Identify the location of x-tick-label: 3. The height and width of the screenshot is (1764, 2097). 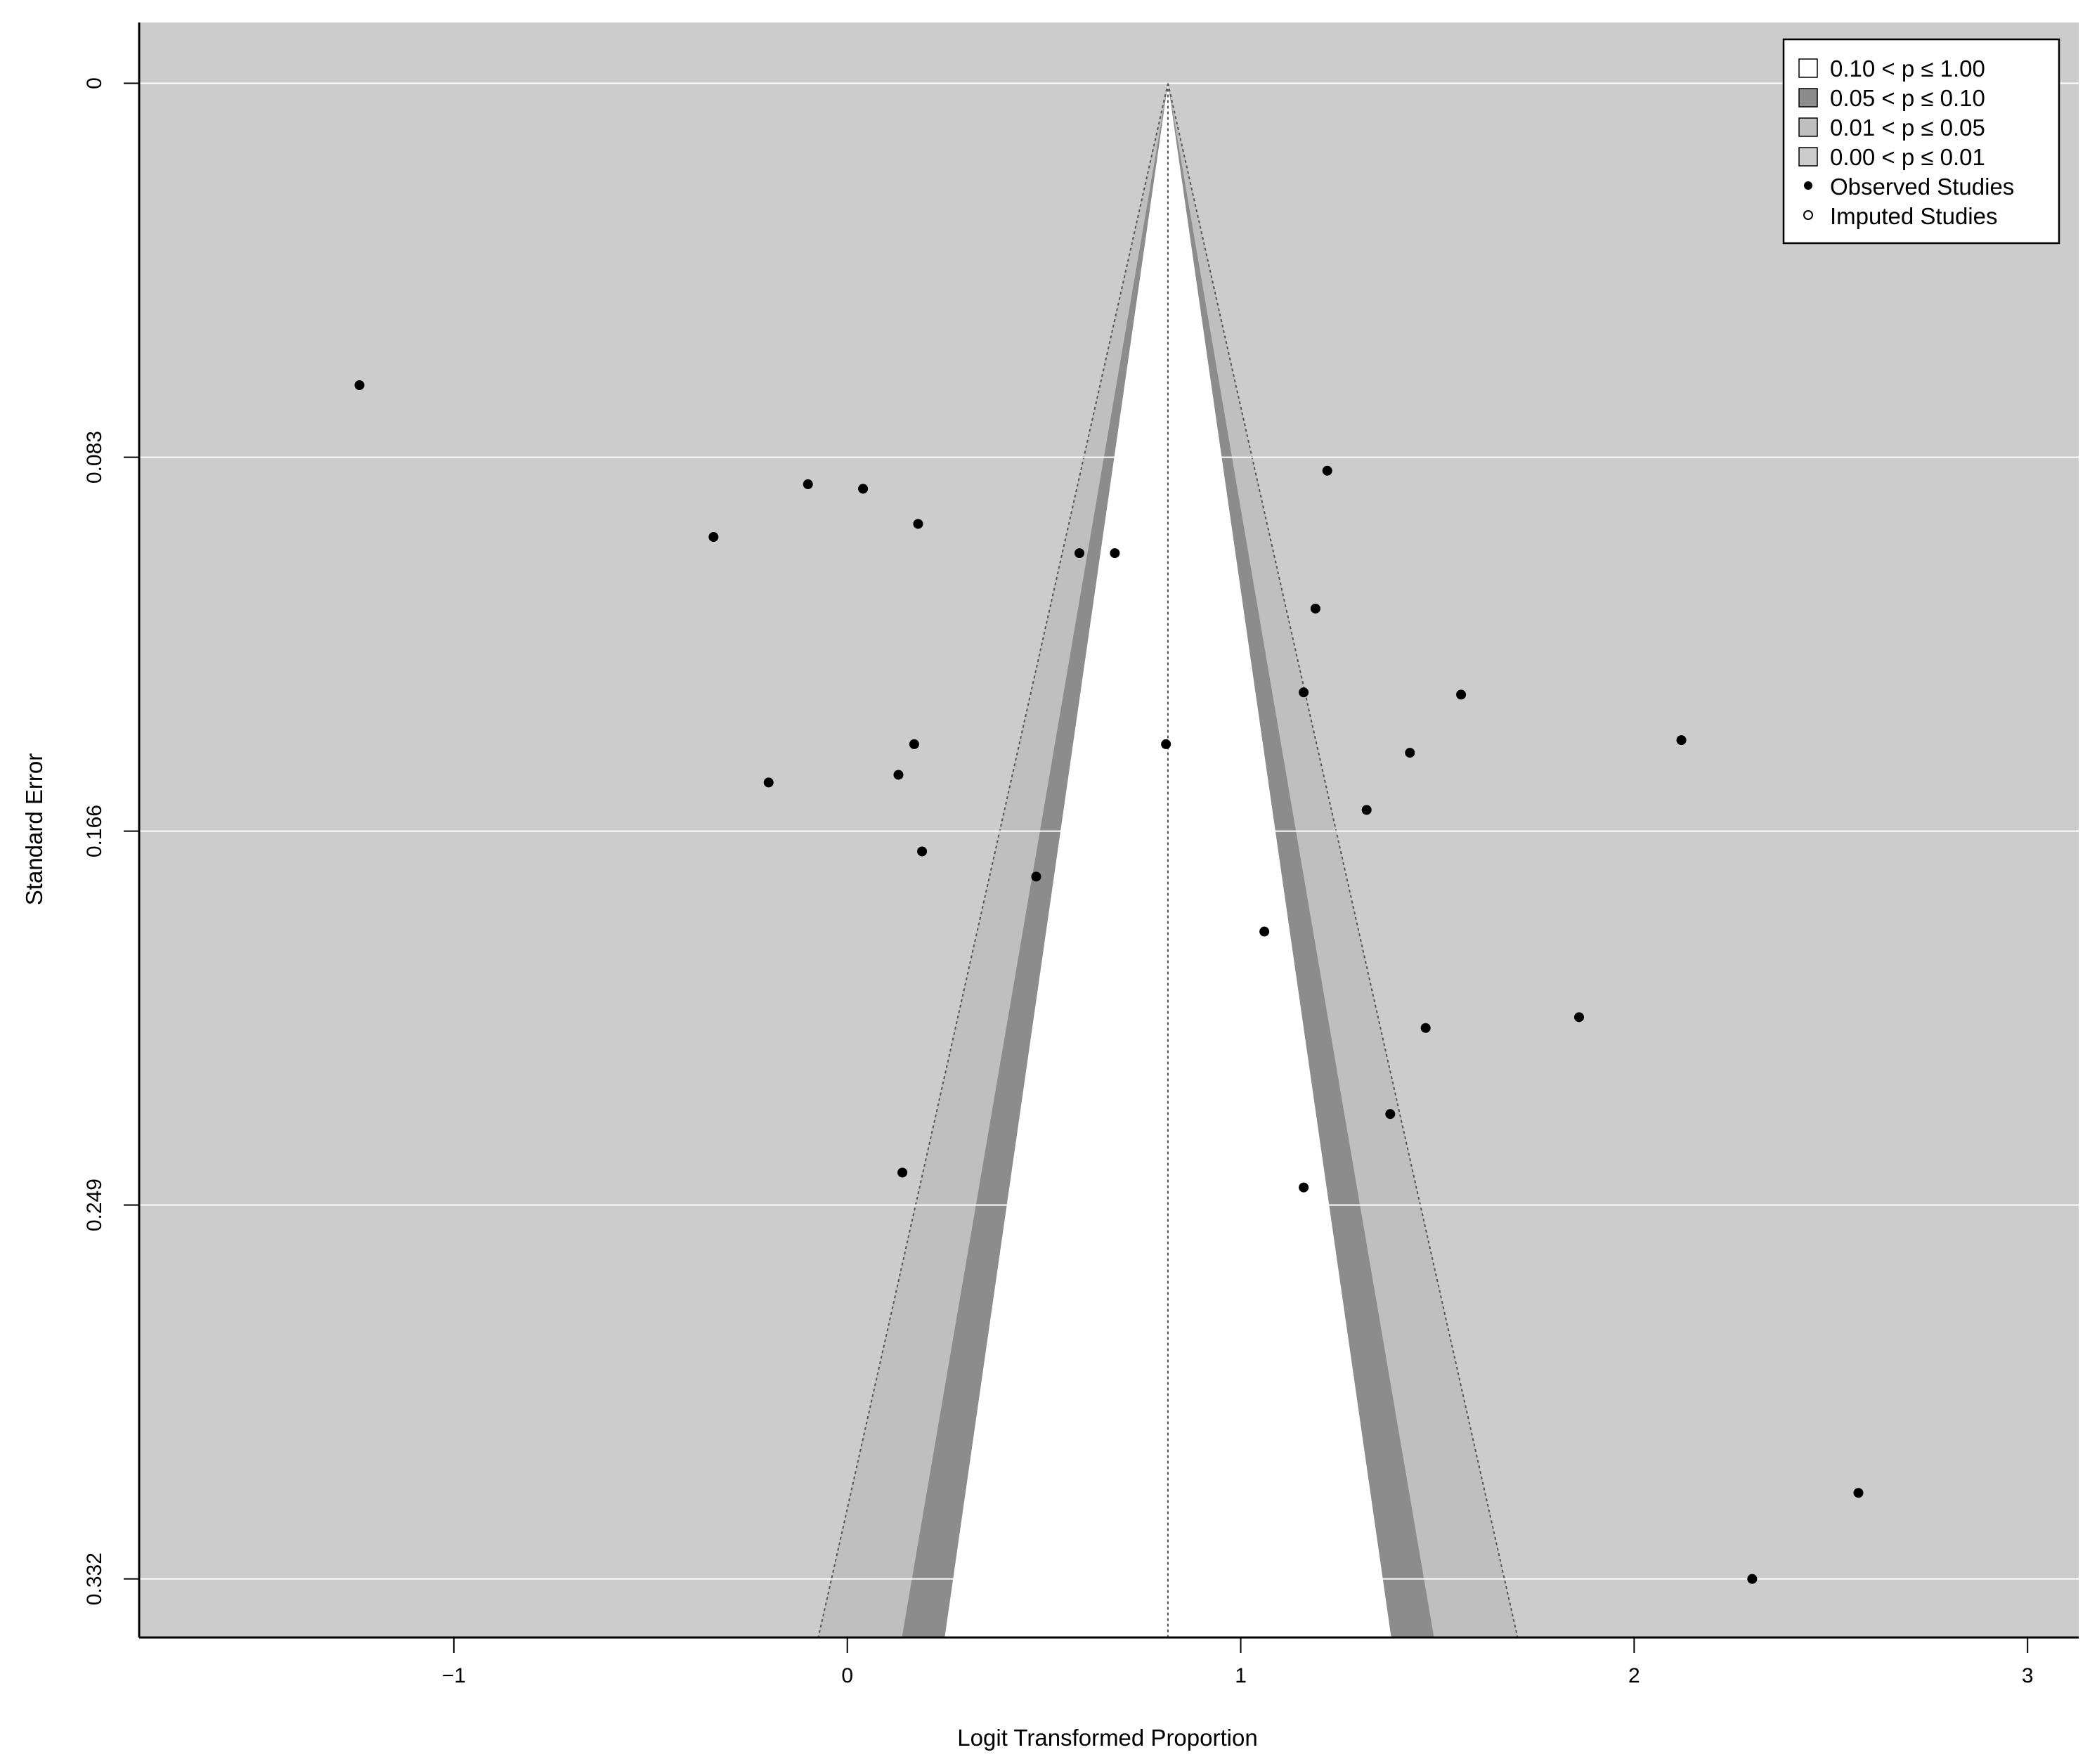
(2028, 1675).